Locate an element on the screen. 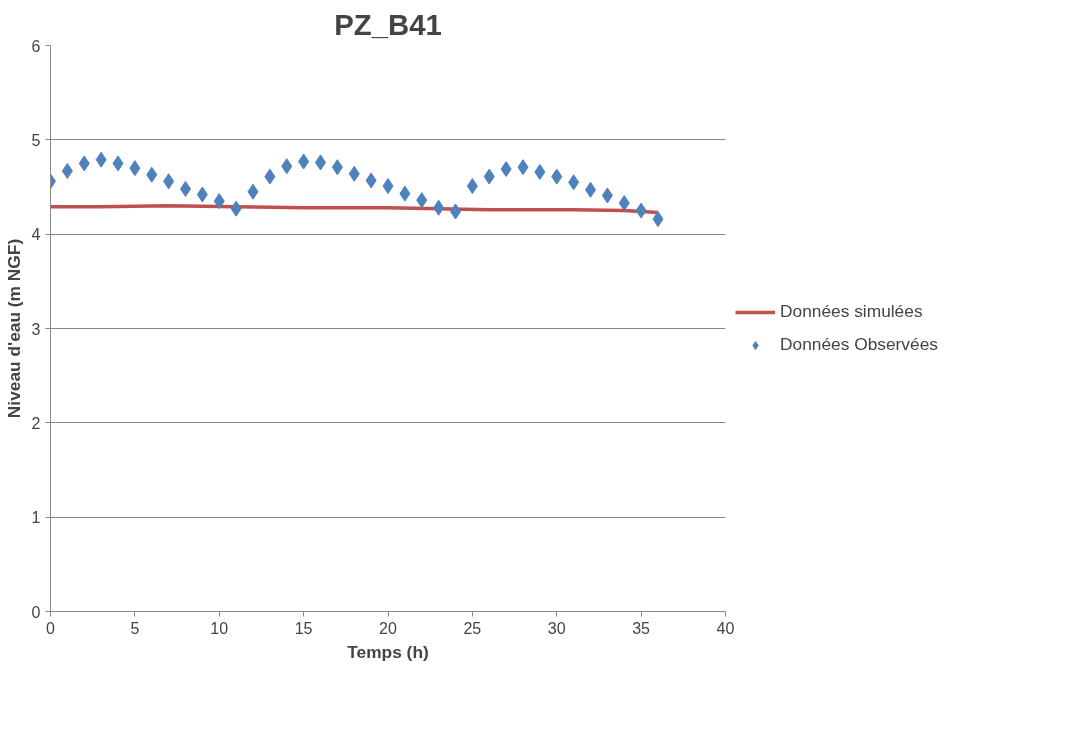 Image resolution: width=1072 pixels, height=753 pixels. x-tick-label: 35 is located at coordinates (641, 628).